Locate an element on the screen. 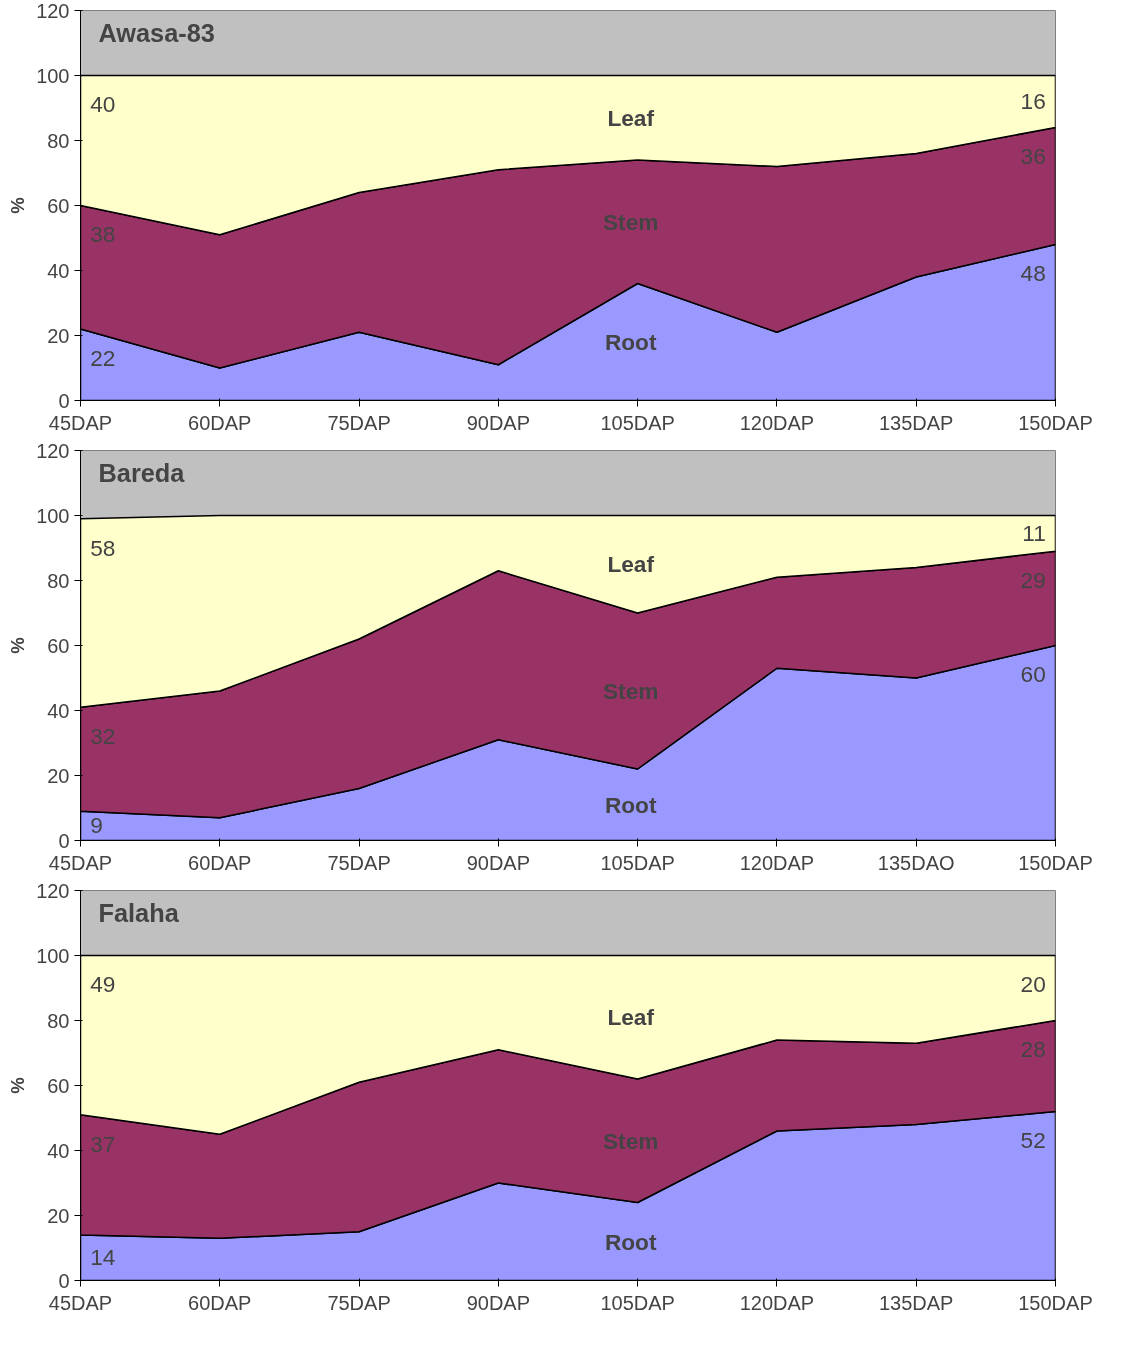  data-label: 22 is located at coordinates (103, 357).